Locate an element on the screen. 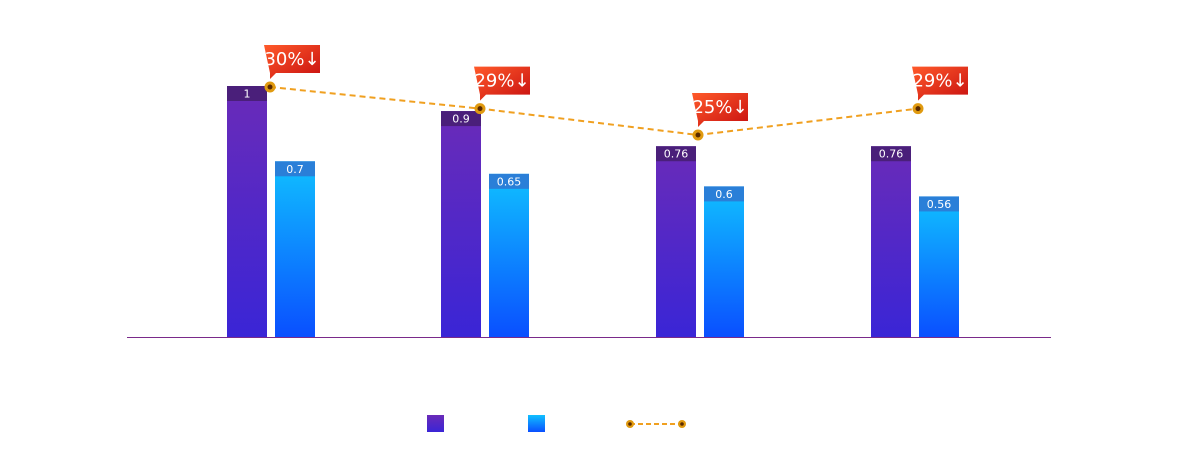 The width and height of the screenshot is (1180, 463). line-series is located at coordinates (594, 111).